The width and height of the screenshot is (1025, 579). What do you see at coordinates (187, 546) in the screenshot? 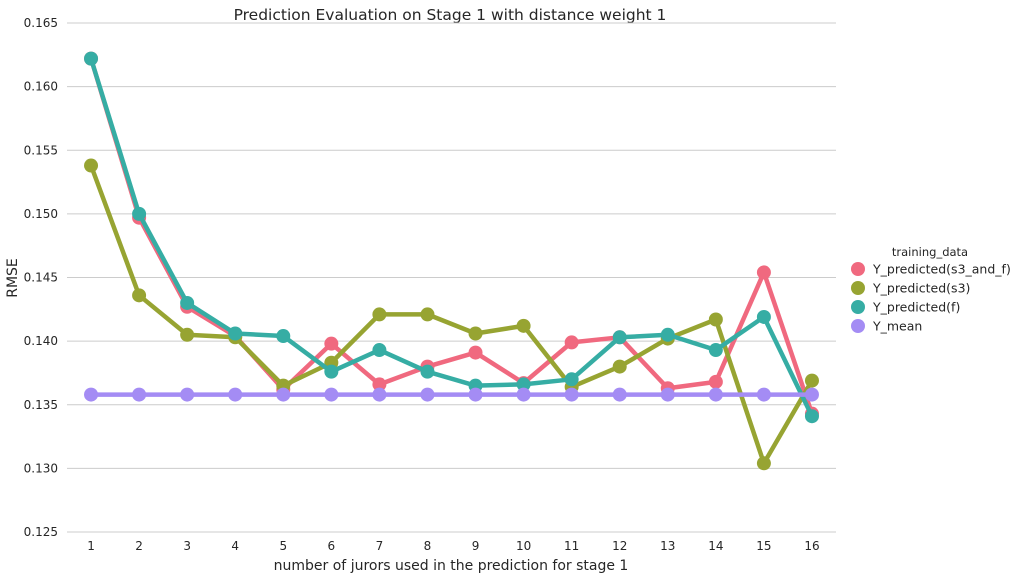
I see `x-tick-label: 3` at bounding box center [187, 546].